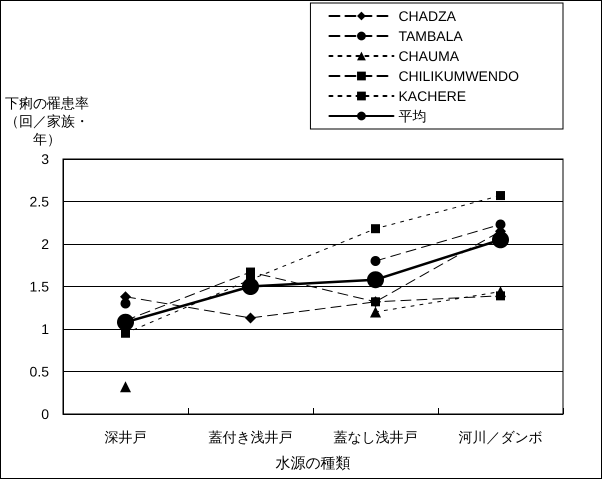 The height and width of the screenshot is (479, 602). Describe the element at coordinates (500, 437) in the screenshot. I see `x-tick-label: 河川／ダンボ` at that location.